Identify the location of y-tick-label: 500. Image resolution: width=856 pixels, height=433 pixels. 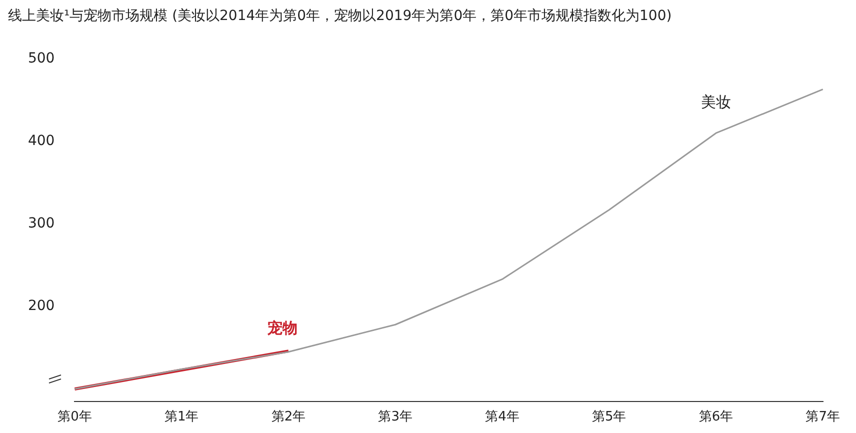
(41, 58).